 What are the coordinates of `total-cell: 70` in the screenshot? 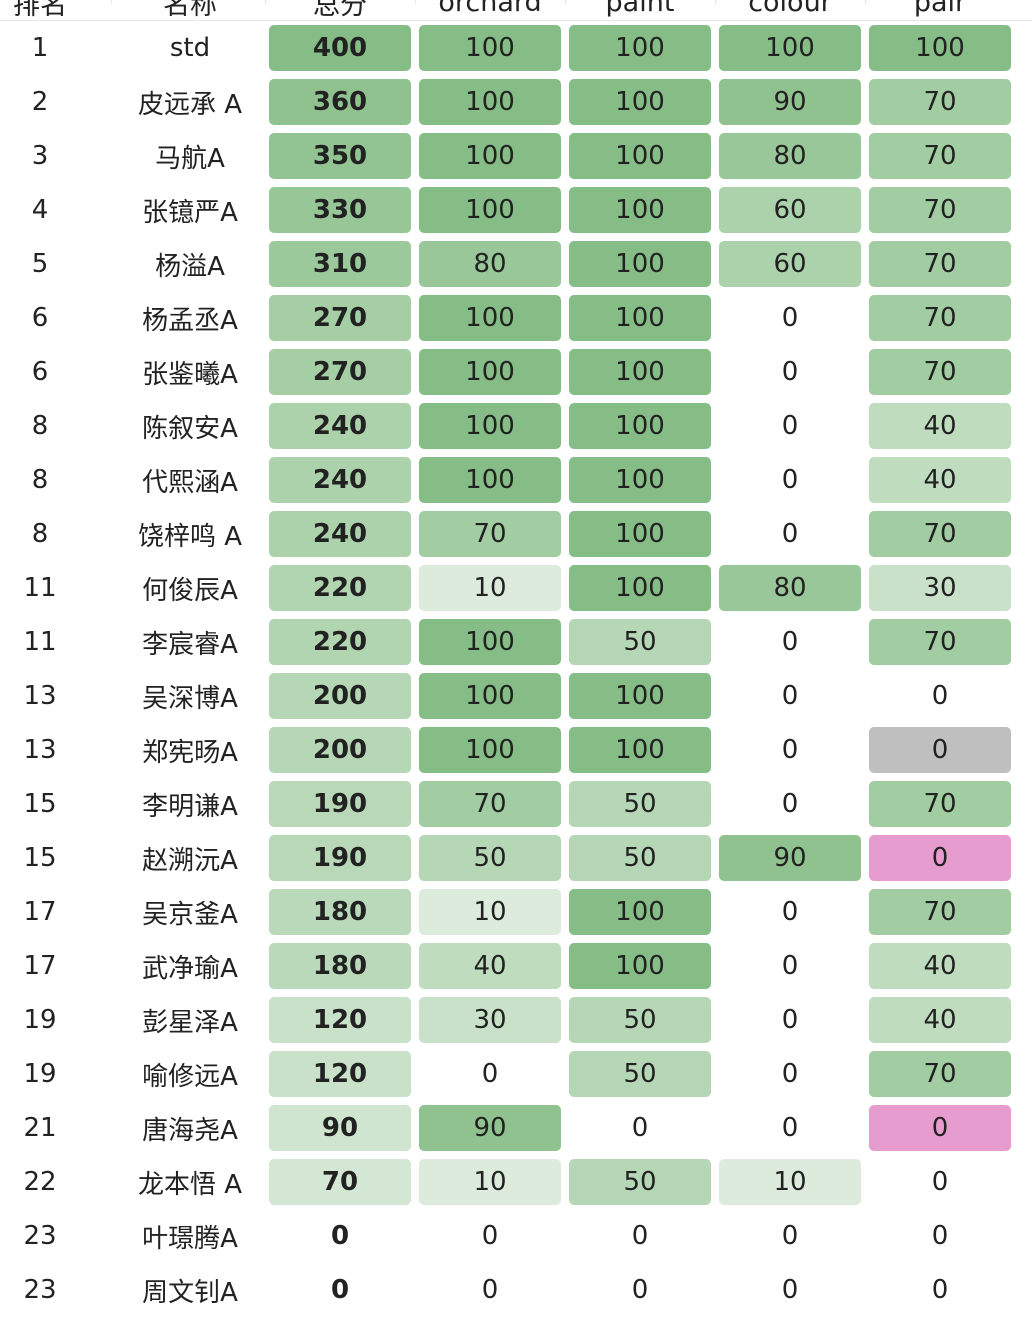 It's located at (340, 1182).